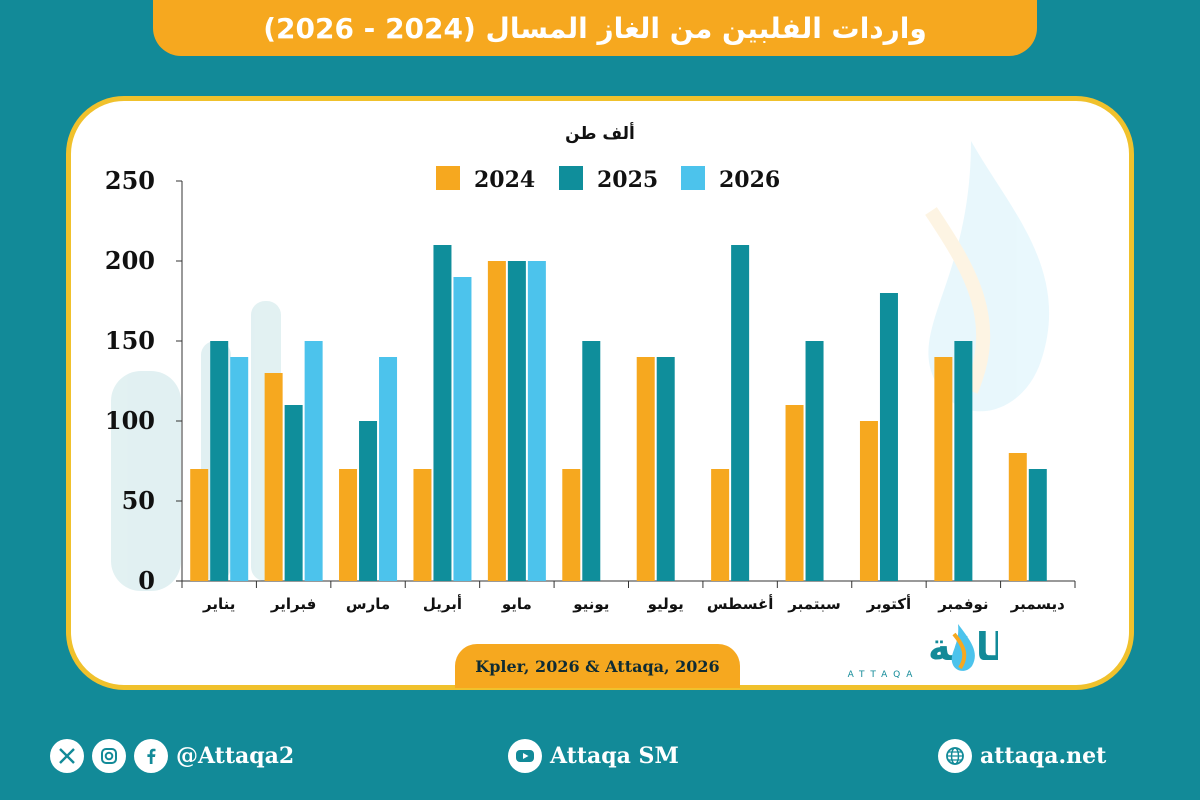 This screenshot has width=1200, height=800. Describe the element at coordinates (146, 580) in the screenshot. I see `y-tick-label: 0` at that location.